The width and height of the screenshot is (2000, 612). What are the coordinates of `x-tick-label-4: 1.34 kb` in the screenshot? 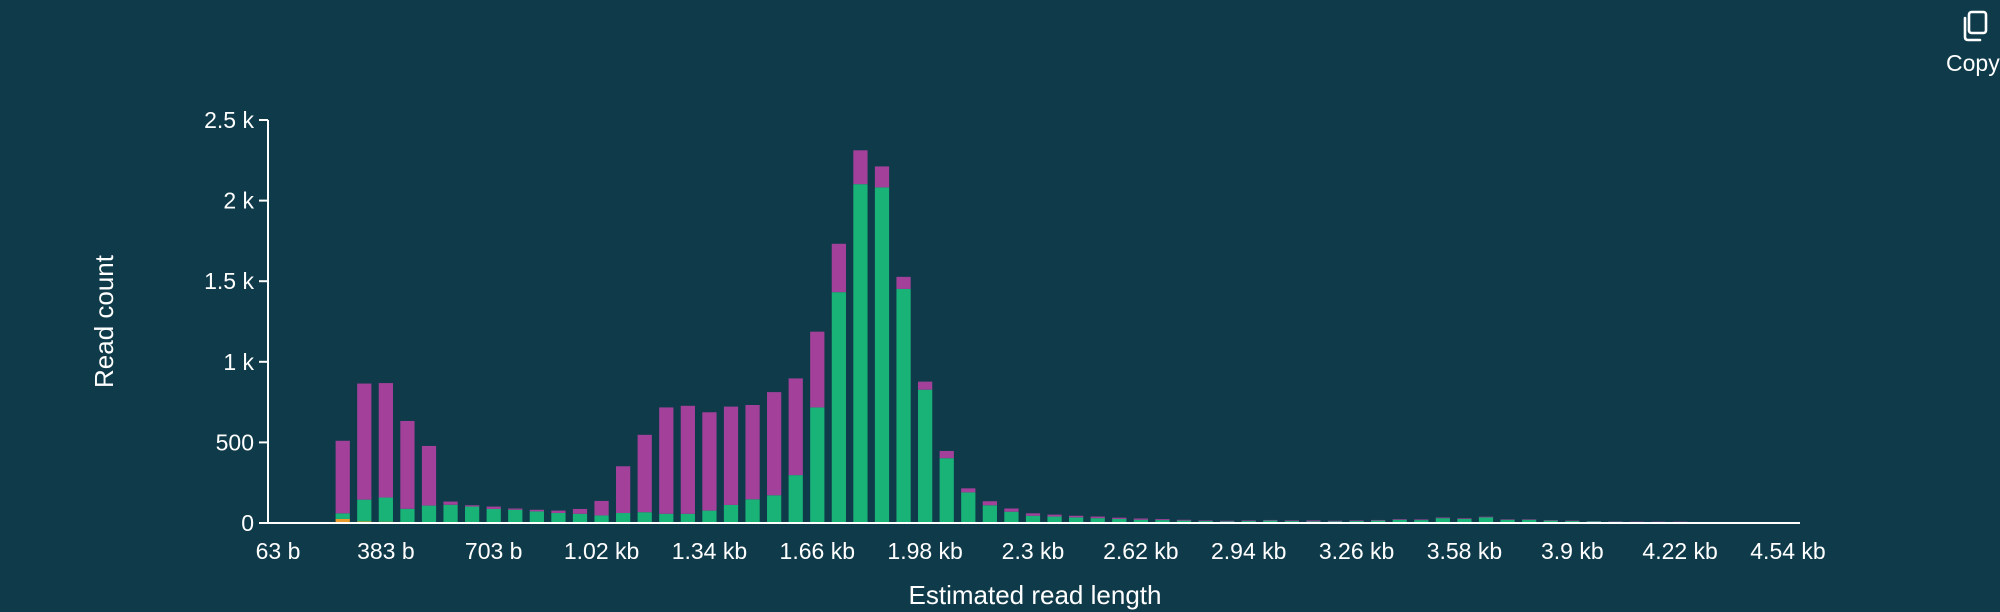 It's located at (709, 551).